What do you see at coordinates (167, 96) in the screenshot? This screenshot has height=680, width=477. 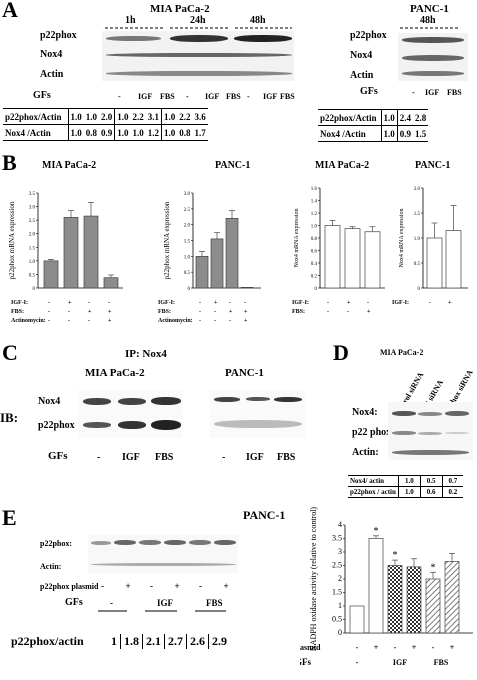 I see `a-gf-3: FBS` at bounding box center [167, 96].